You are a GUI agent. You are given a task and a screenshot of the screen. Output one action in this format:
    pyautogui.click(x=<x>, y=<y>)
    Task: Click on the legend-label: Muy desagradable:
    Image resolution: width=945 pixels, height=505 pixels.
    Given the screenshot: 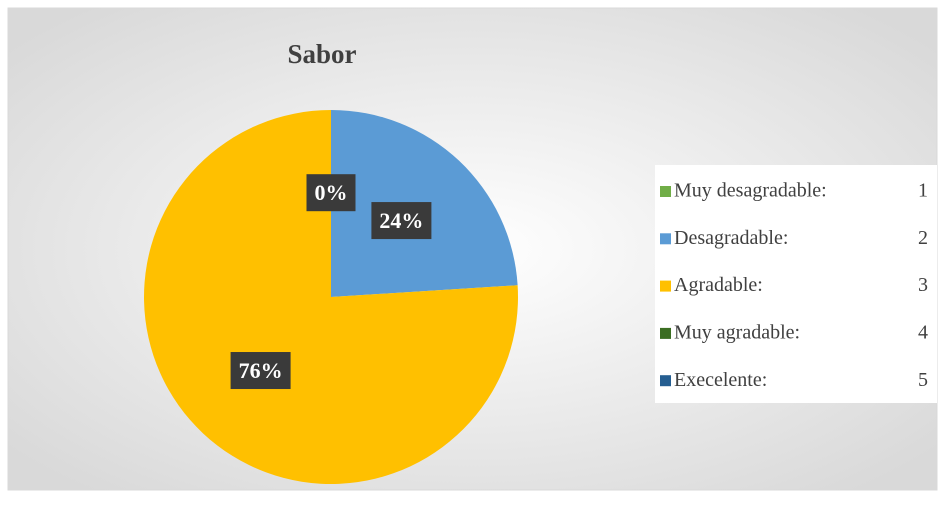 What is the action you would take?
    pyautogui.click(x=750, y=191)
    